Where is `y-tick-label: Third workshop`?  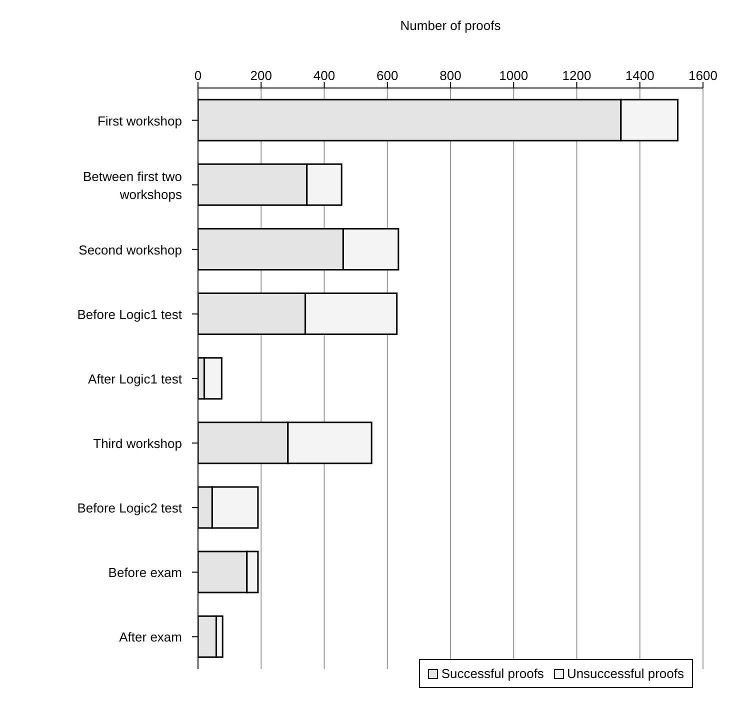
y-tick-label: Third workshop is located at coordinates (137, 443).